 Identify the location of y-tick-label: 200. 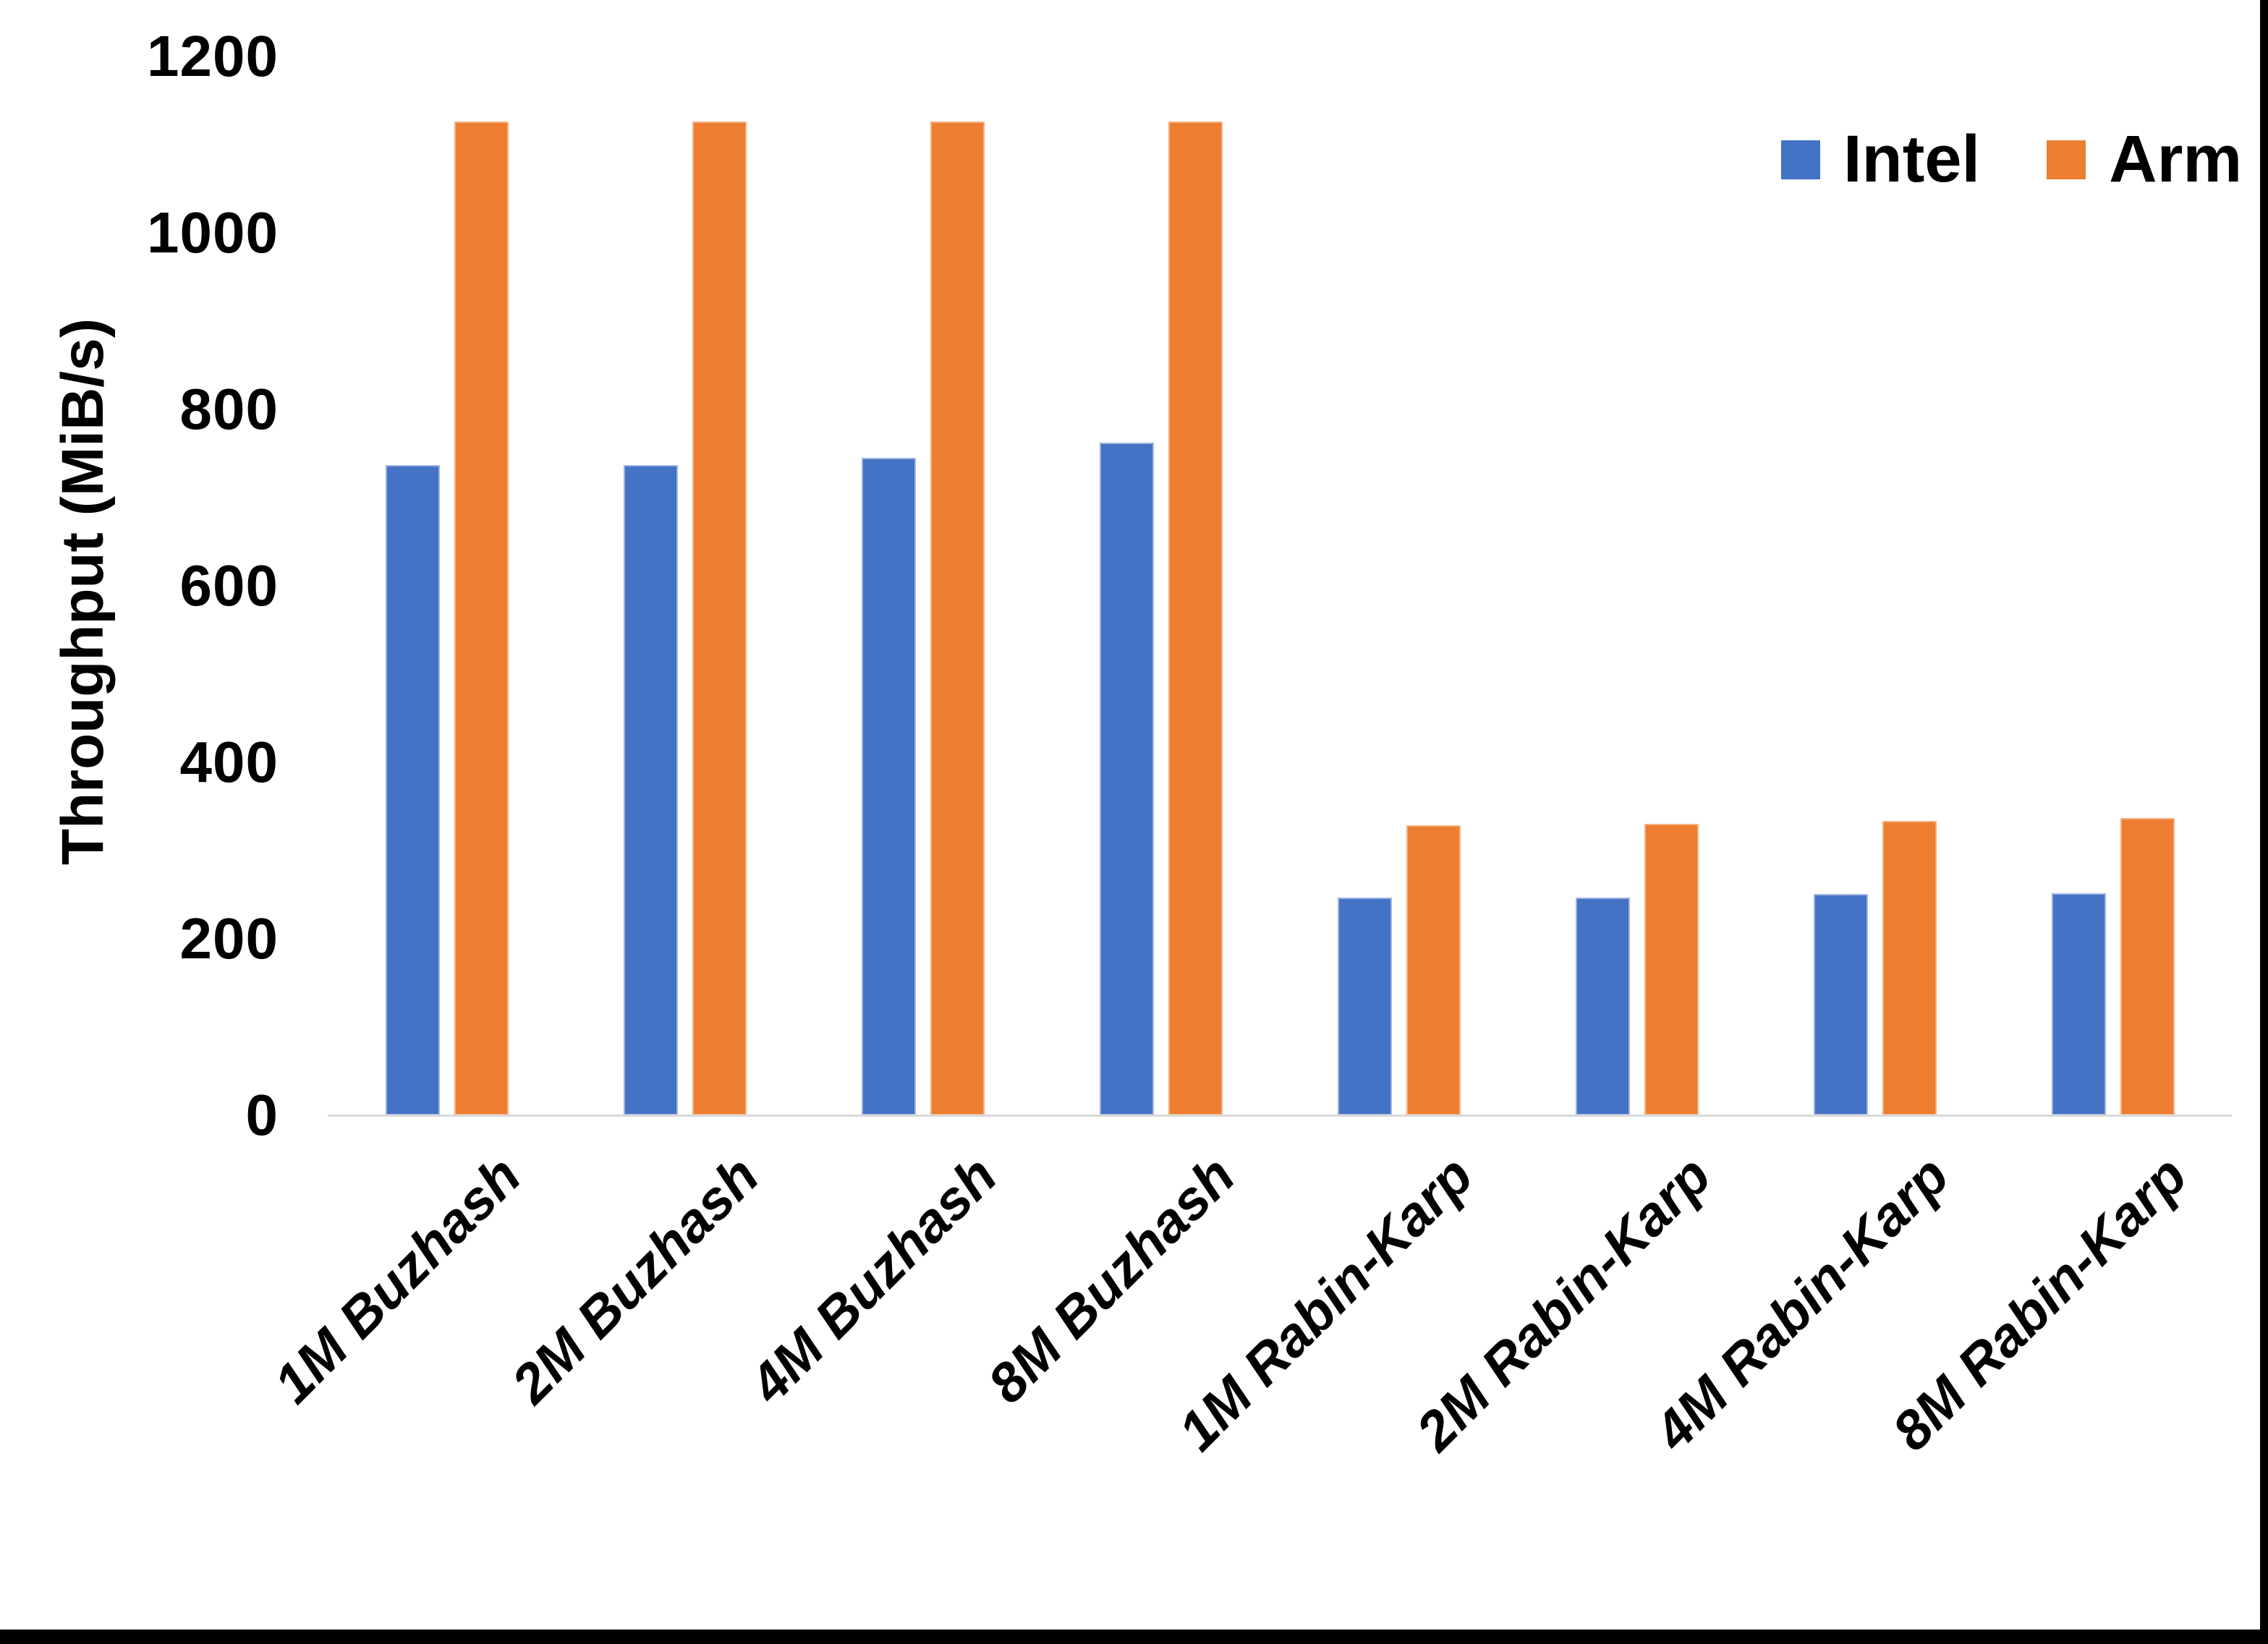
(229, 938).